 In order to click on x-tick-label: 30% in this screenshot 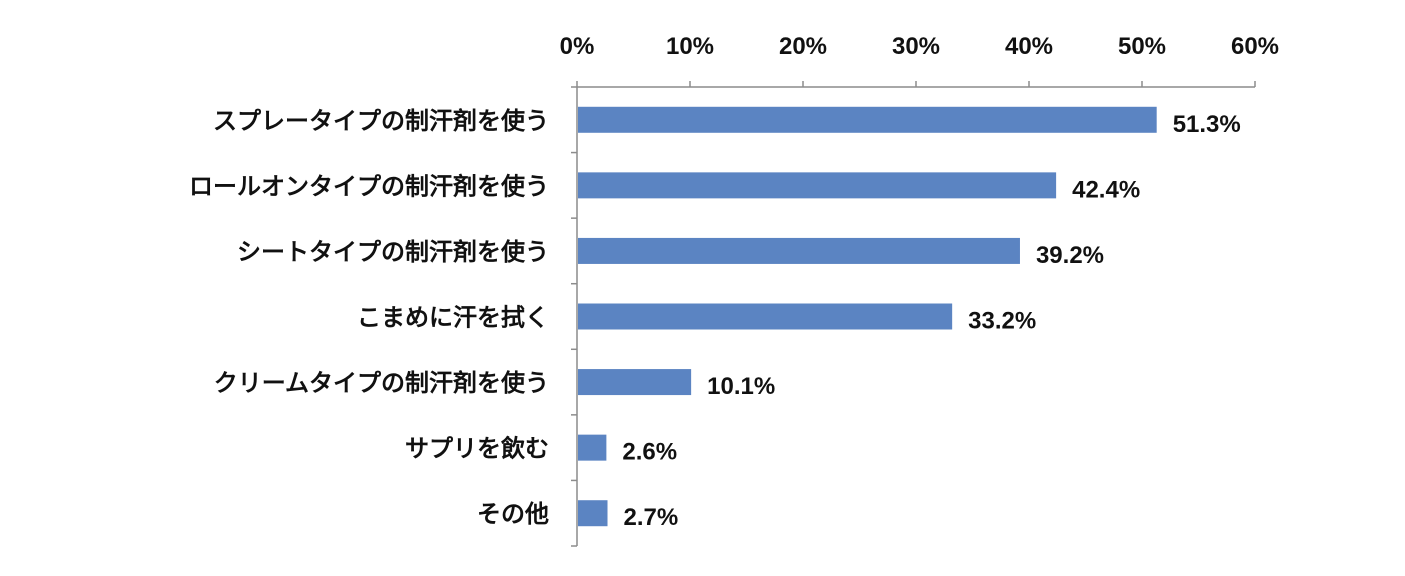, I will do `click(916, 46)`.